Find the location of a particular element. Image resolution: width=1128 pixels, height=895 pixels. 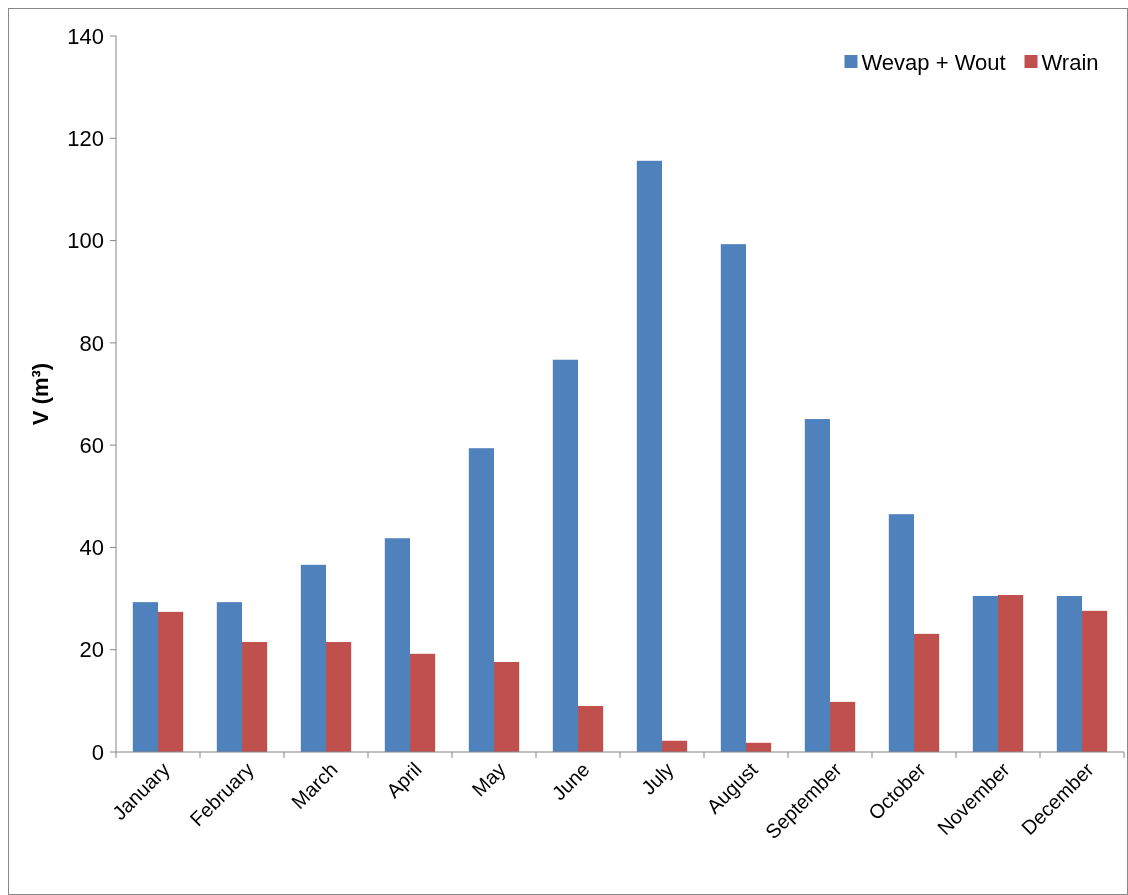

y-tick-label: 100 is located at coordinates (85, 241).